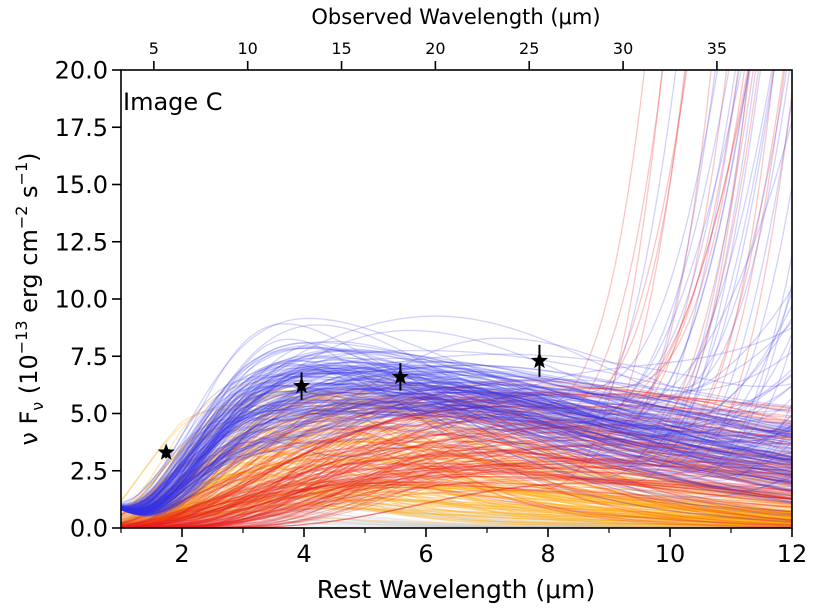  I want to click on x-tick-label: 8, so click(547, 554).